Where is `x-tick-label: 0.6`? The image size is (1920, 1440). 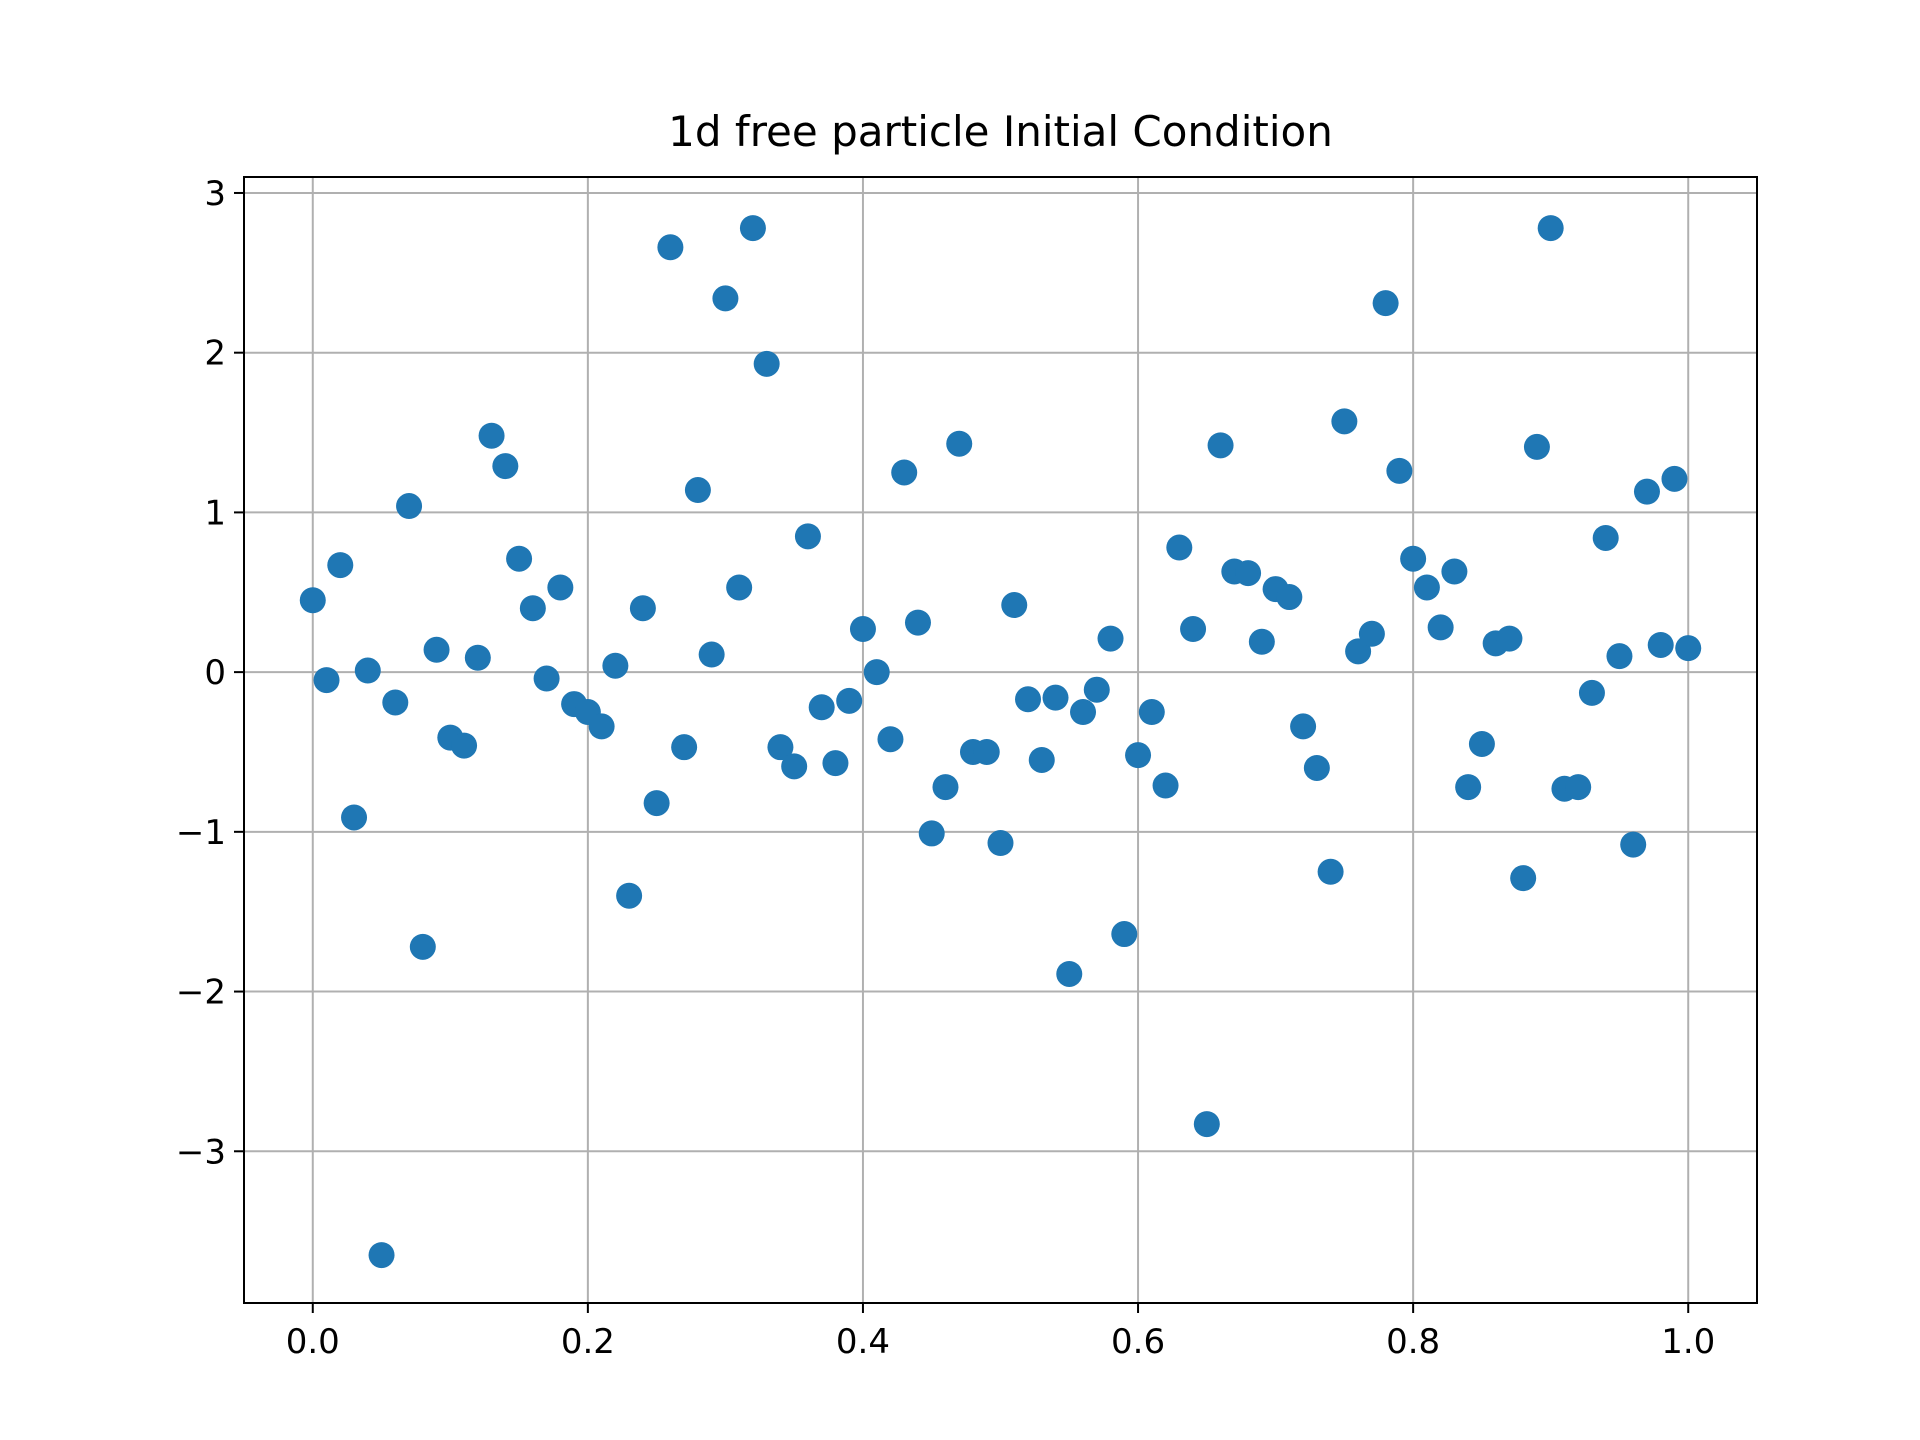
x-tick-label: 0.6 is located at coordinates (1138, 1342).